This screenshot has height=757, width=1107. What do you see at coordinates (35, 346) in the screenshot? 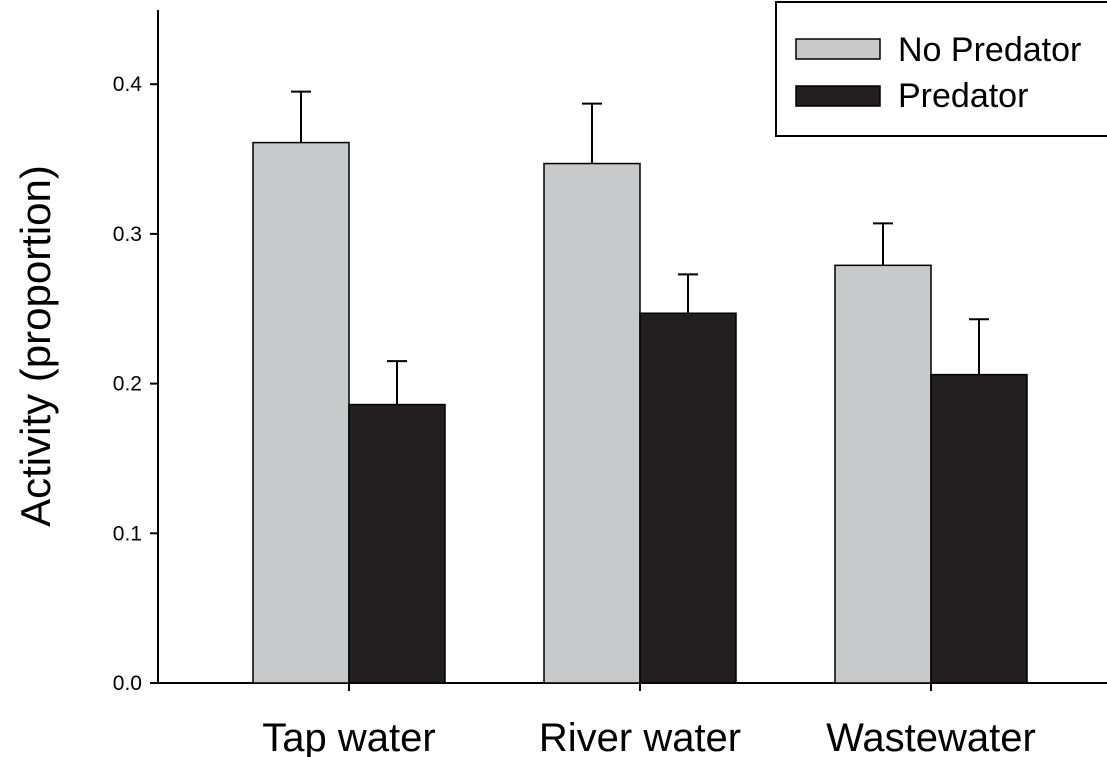
I see `y-axis-title: Activity (proportion)` at bounding box center [35, 346].